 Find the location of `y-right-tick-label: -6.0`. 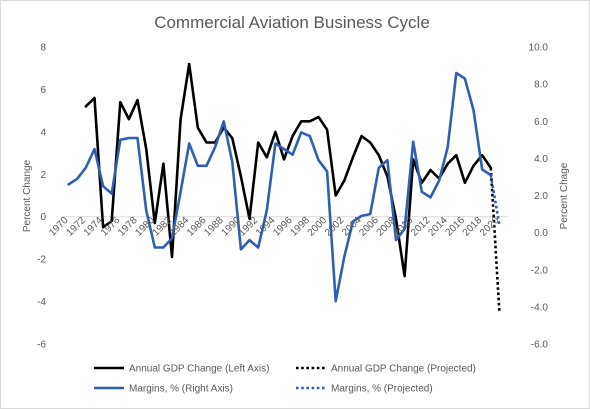

y-right-tick-label: -6.0 is located at coordinates (540, 345).